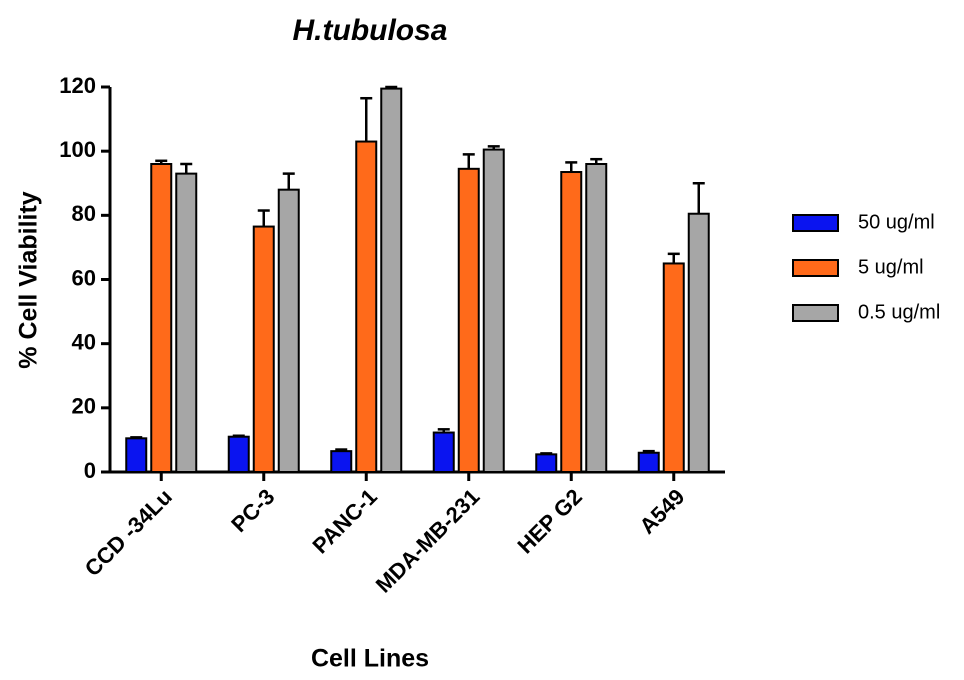 The width and height of the screenshot is (964, 680). Describe the element at coordinates (77, 85) in the screenshot. I see `y-tick-label: 120` at that location.